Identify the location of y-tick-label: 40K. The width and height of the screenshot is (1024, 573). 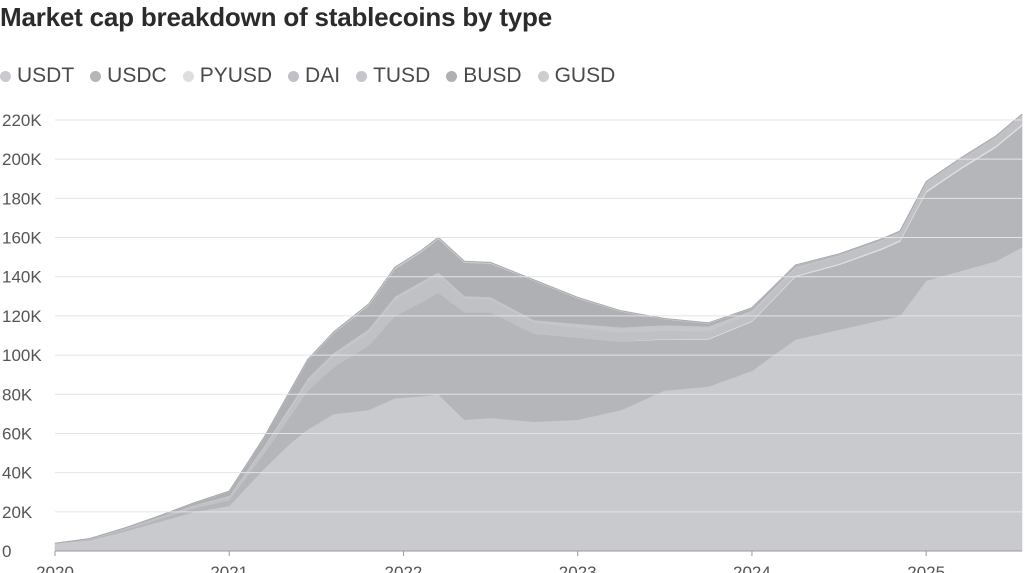
(17, 473).